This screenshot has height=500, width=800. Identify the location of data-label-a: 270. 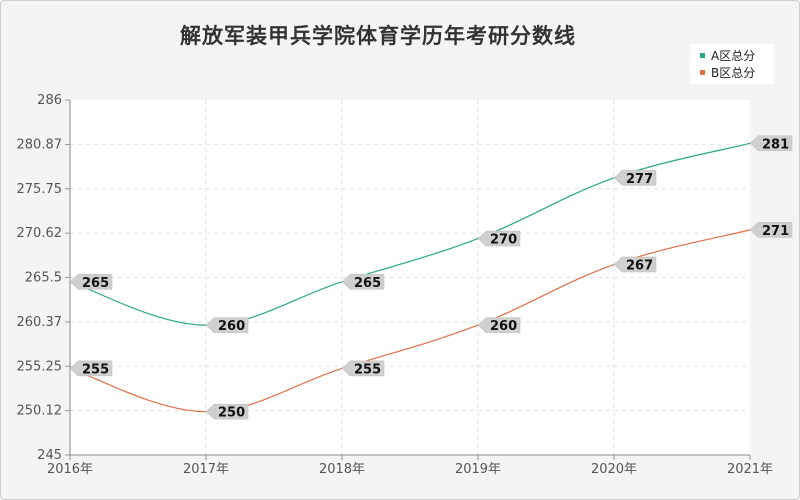
(499, 239).